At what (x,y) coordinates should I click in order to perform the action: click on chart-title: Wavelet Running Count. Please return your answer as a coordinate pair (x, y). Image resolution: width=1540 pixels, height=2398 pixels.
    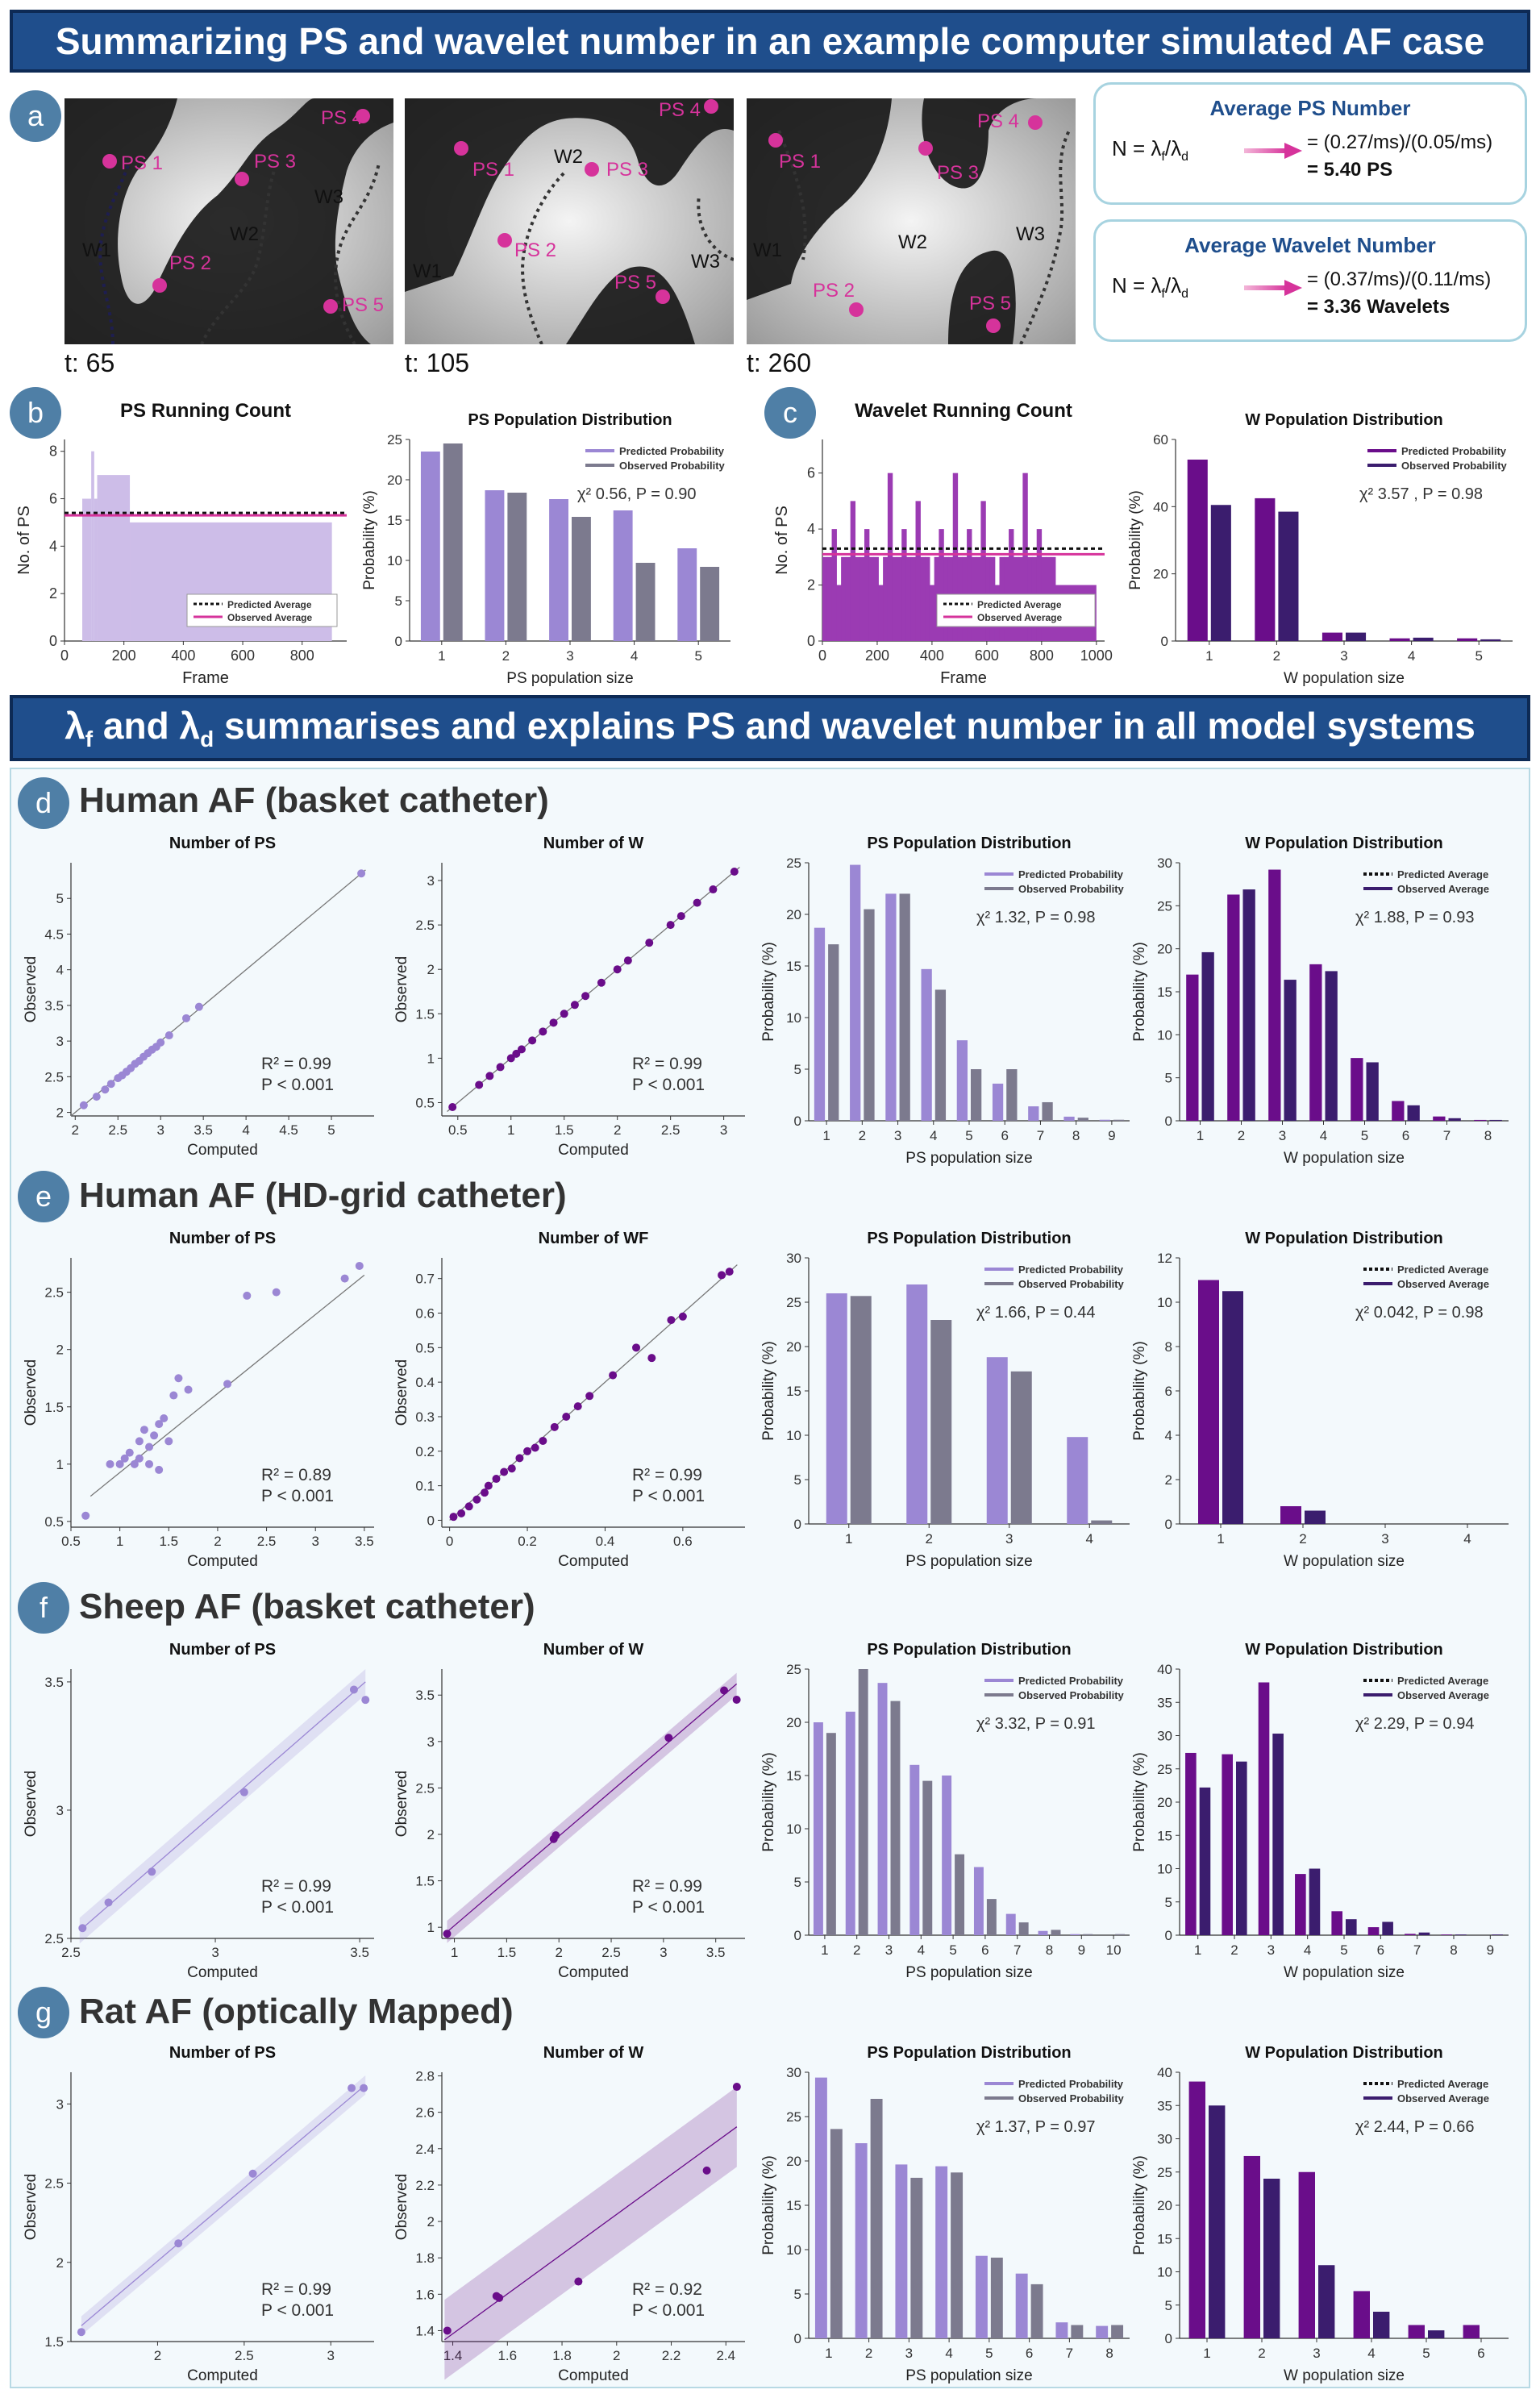
    Looking at the image, I should click on (963, 411).